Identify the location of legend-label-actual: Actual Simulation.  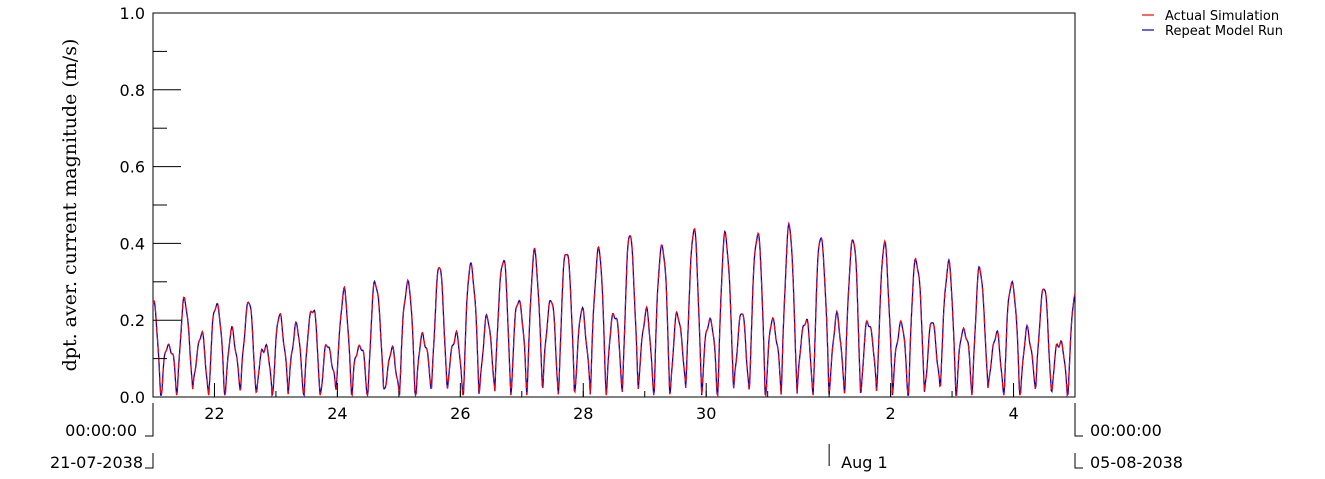
(1222, 16).